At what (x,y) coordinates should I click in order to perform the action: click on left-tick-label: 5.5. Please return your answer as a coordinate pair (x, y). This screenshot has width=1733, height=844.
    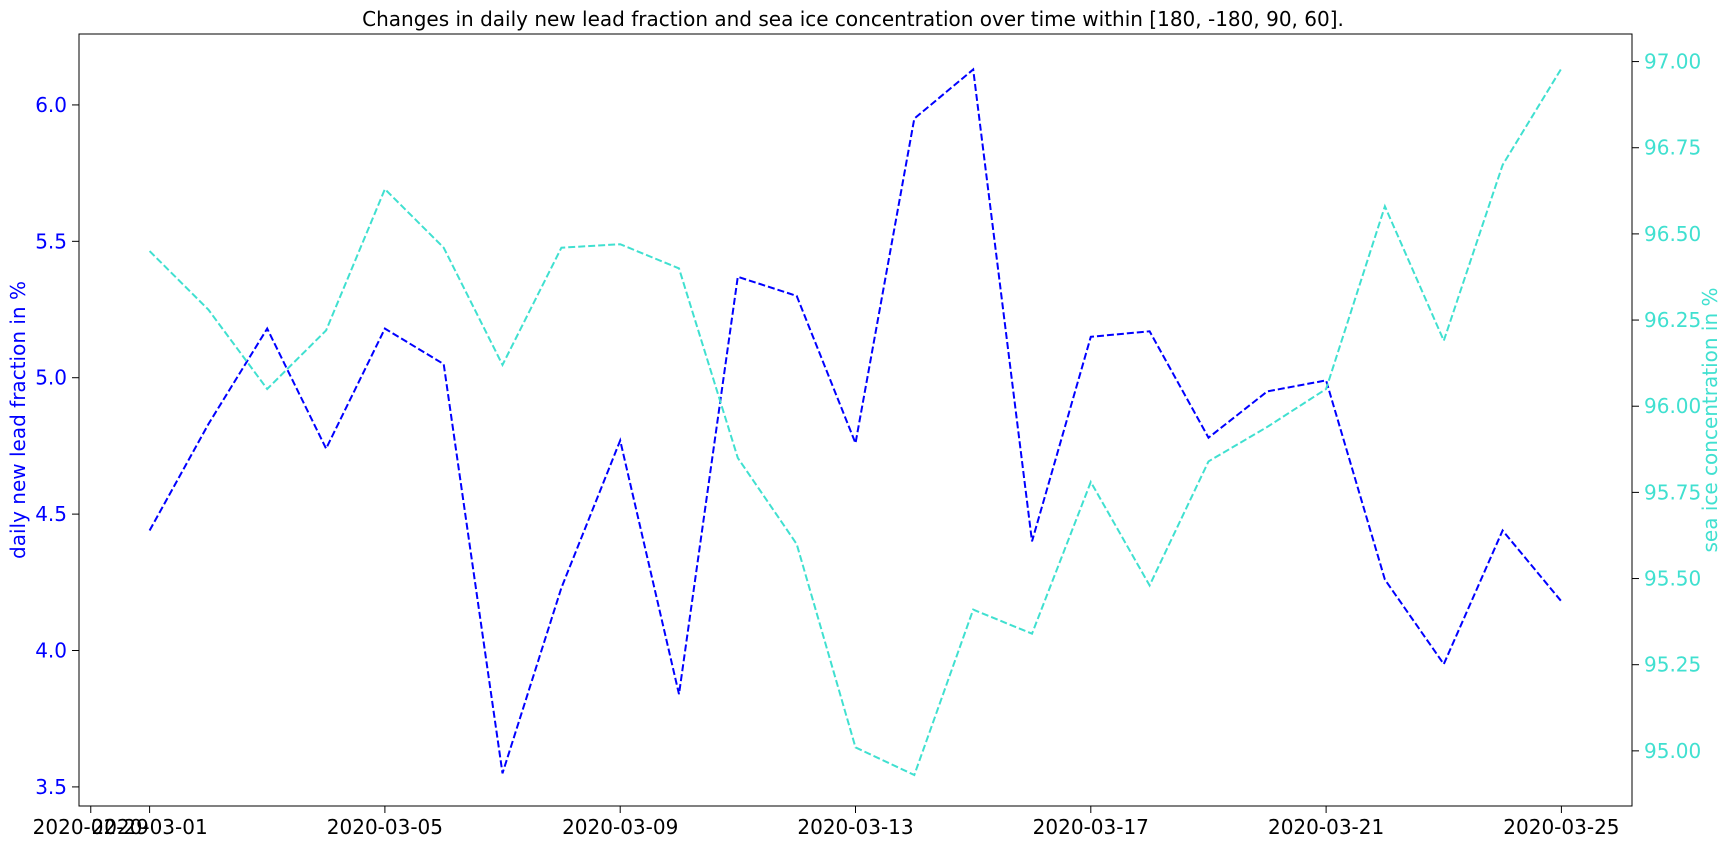
    Looking at the image, I should click on (51, 241).